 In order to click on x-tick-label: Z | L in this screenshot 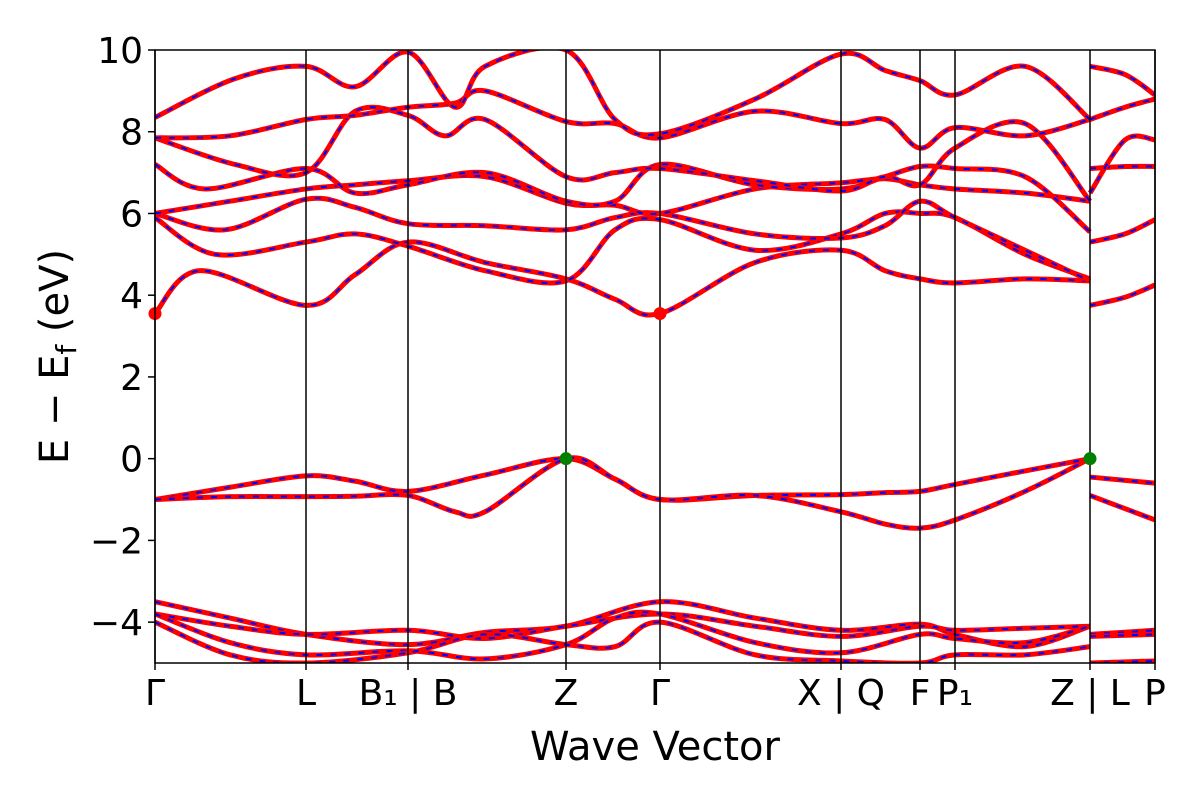, I will do `click(1090, 693)`.